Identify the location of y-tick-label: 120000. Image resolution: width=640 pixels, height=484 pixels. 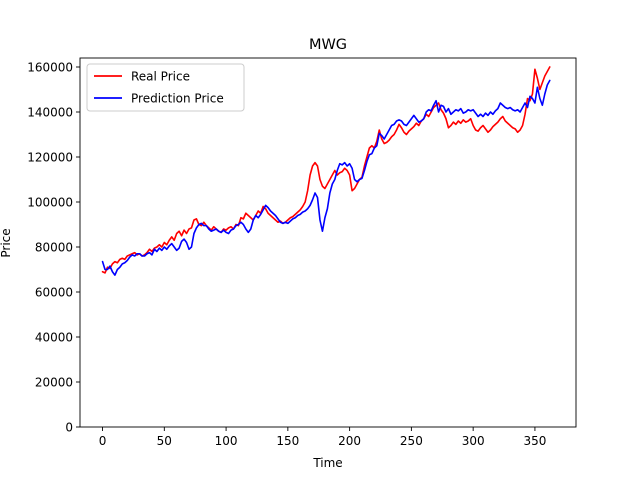
(50, 158).